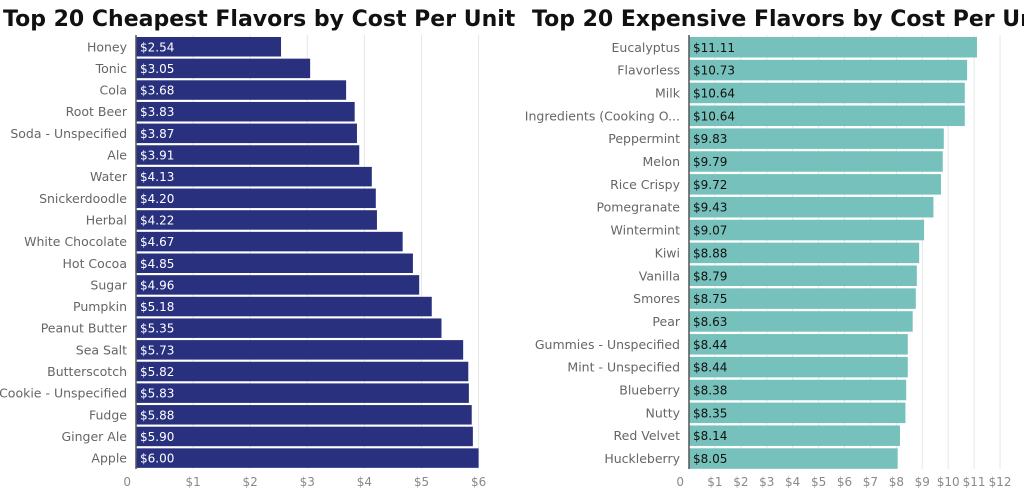 This screenshot has width=1024, height=500. I want to click on category-label: Pumpkin, so click(100, 306).